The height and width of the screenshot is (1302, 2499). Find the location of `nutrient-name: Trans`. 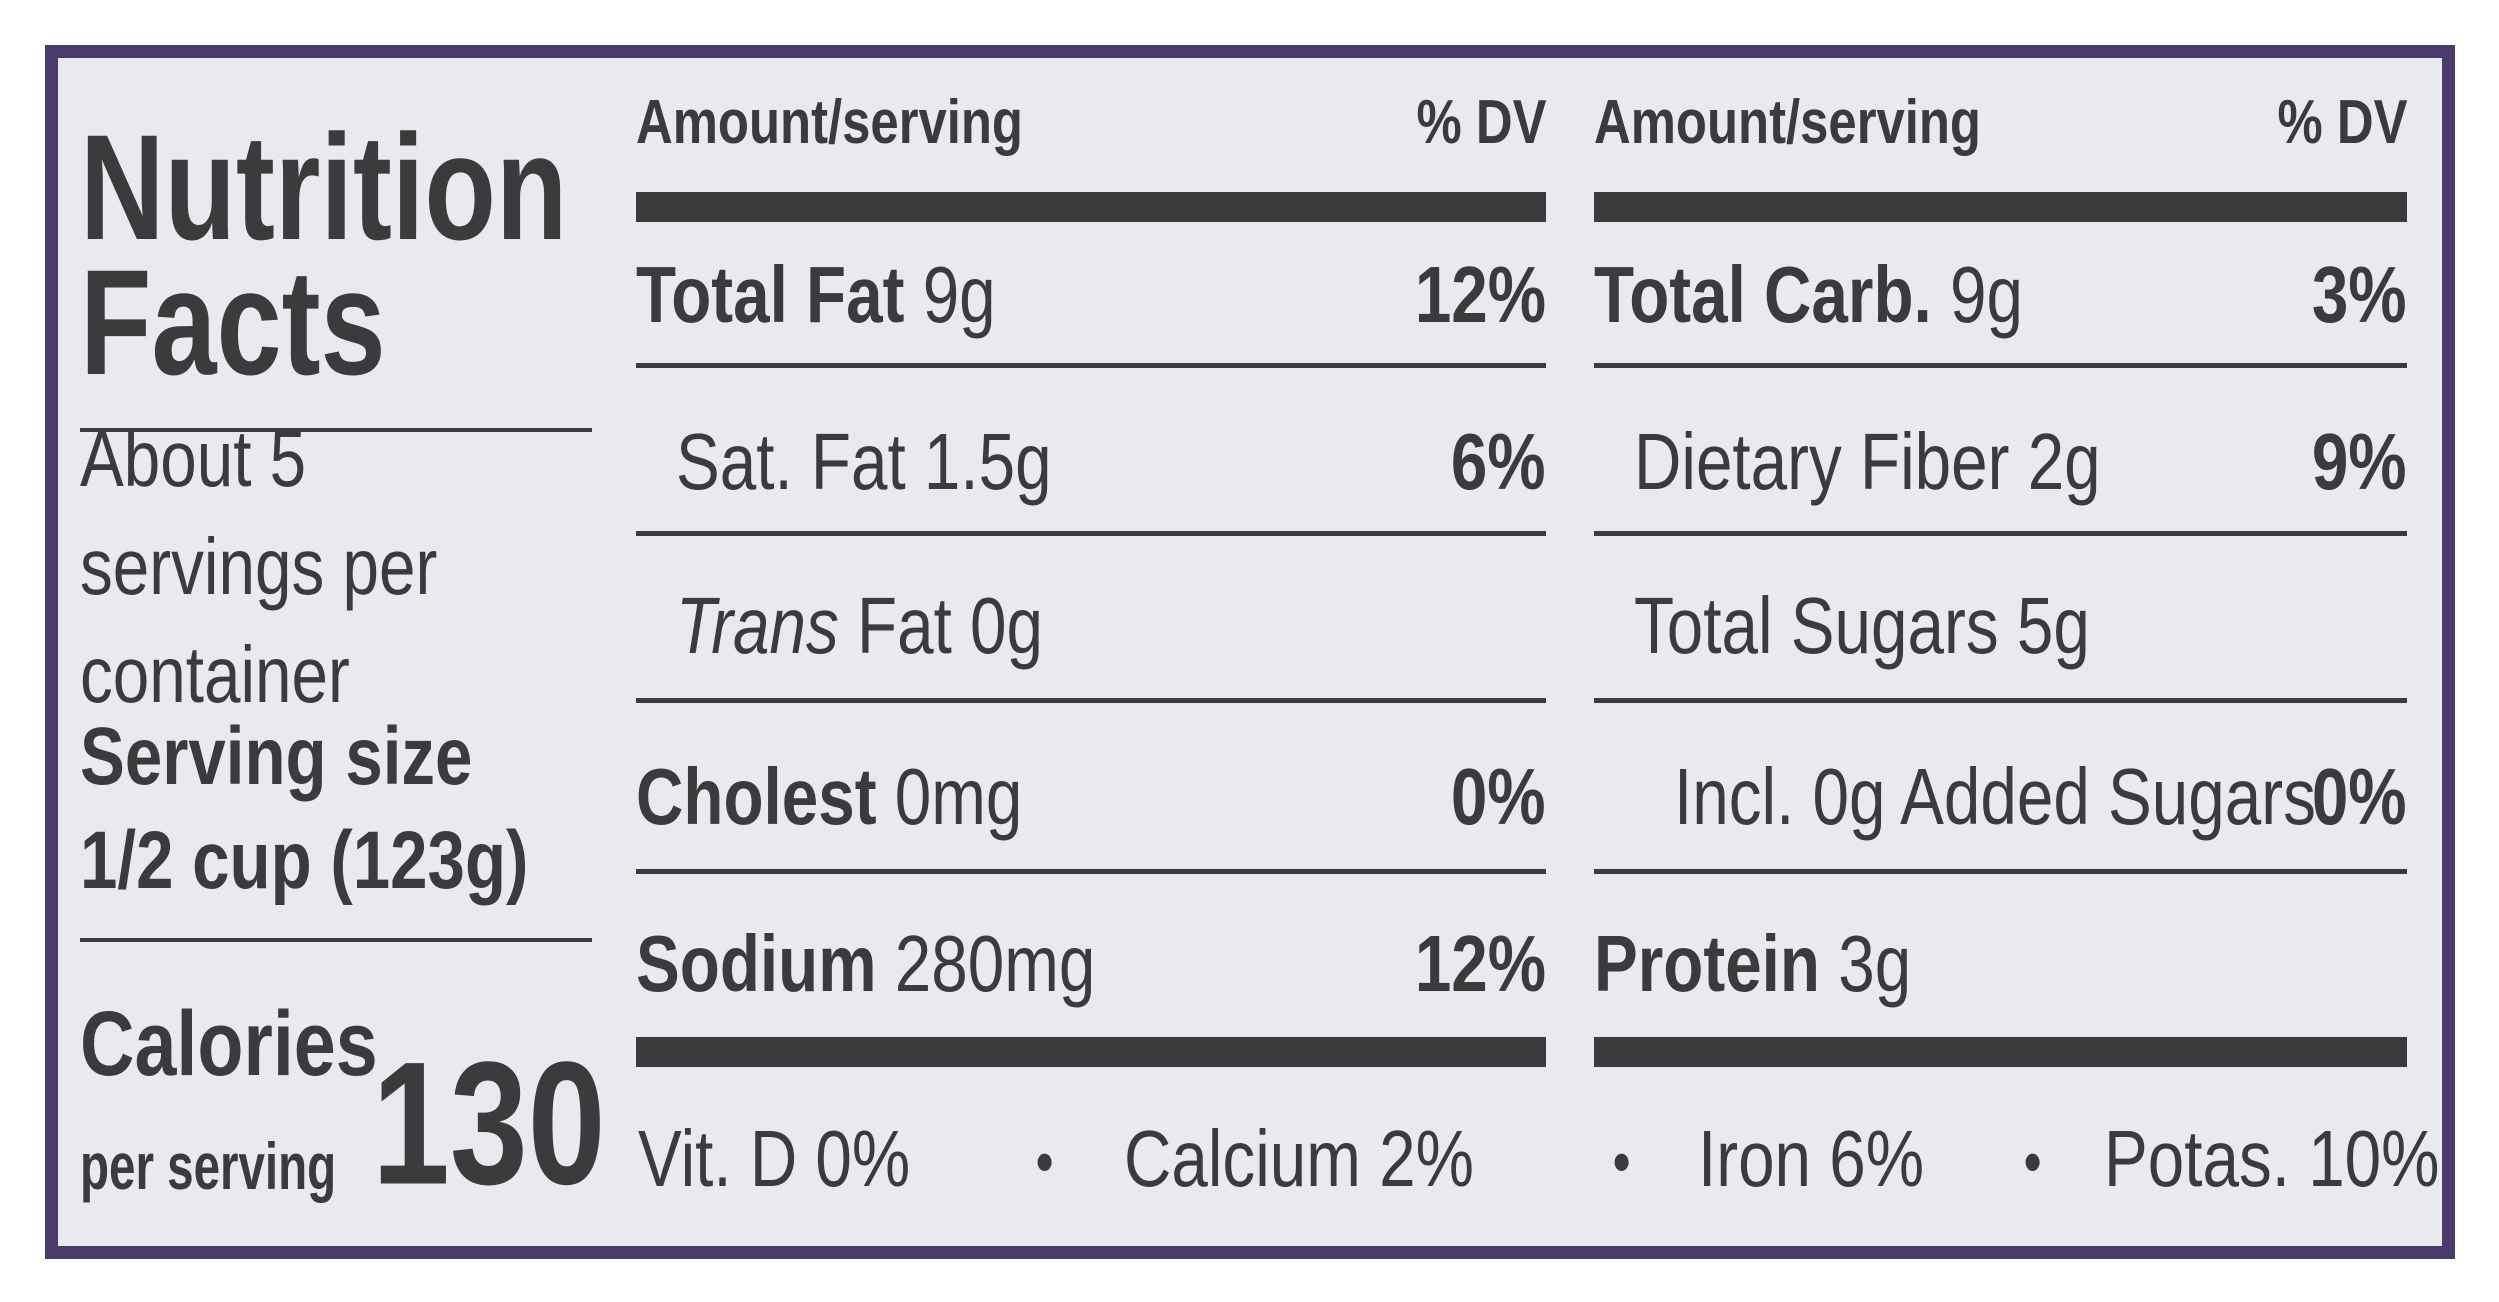

nutrient-name: Trans is located at coordinates (757, 625).